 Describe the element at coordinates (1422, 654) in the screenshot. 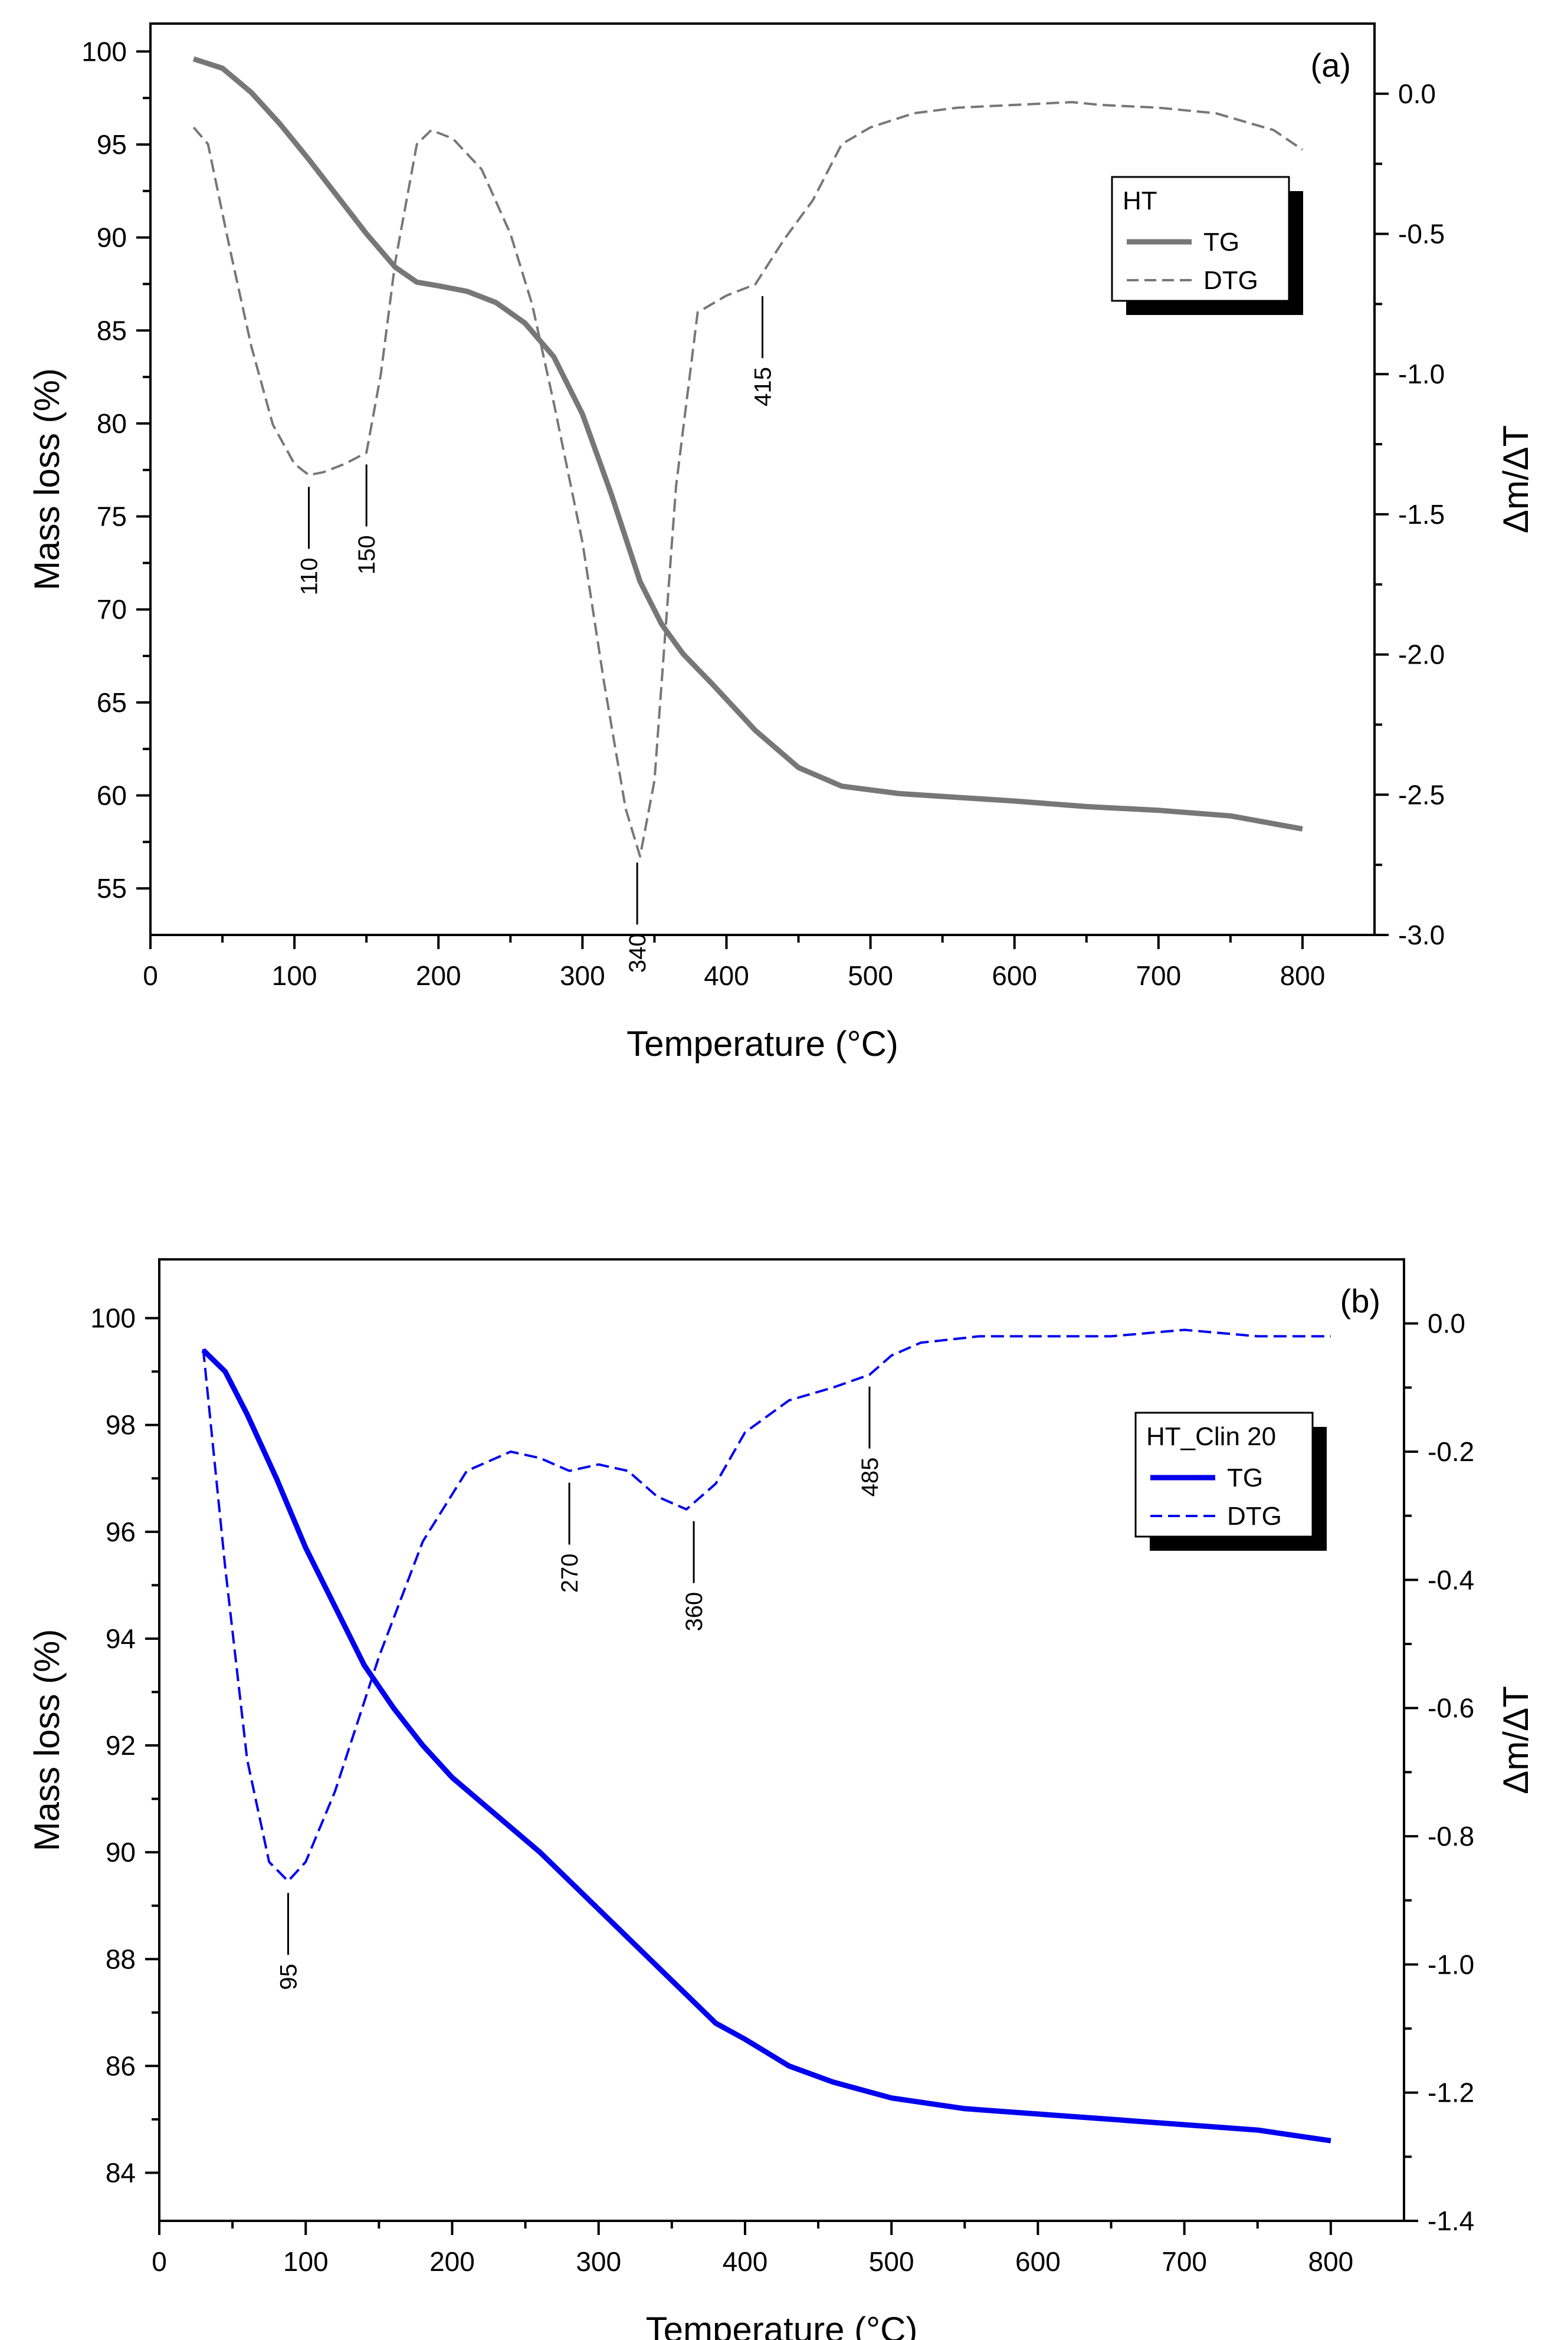

I see `y2-tick-label: -2.0` at that location.